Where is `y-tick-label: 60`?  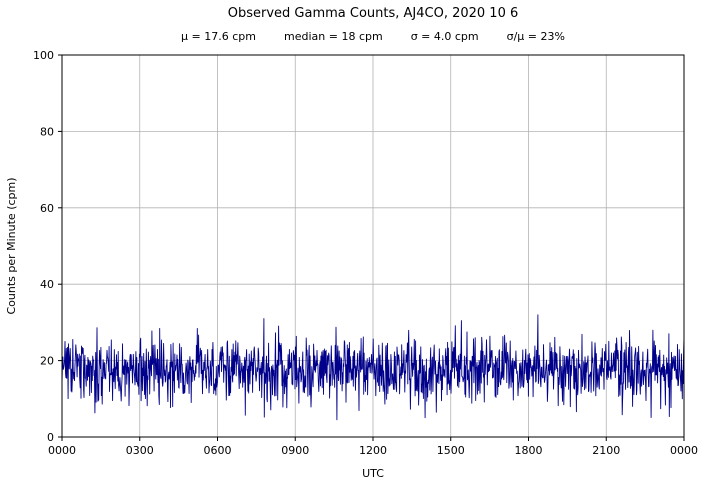 y-tick-label: 60 is located at coordinates (47, 208).